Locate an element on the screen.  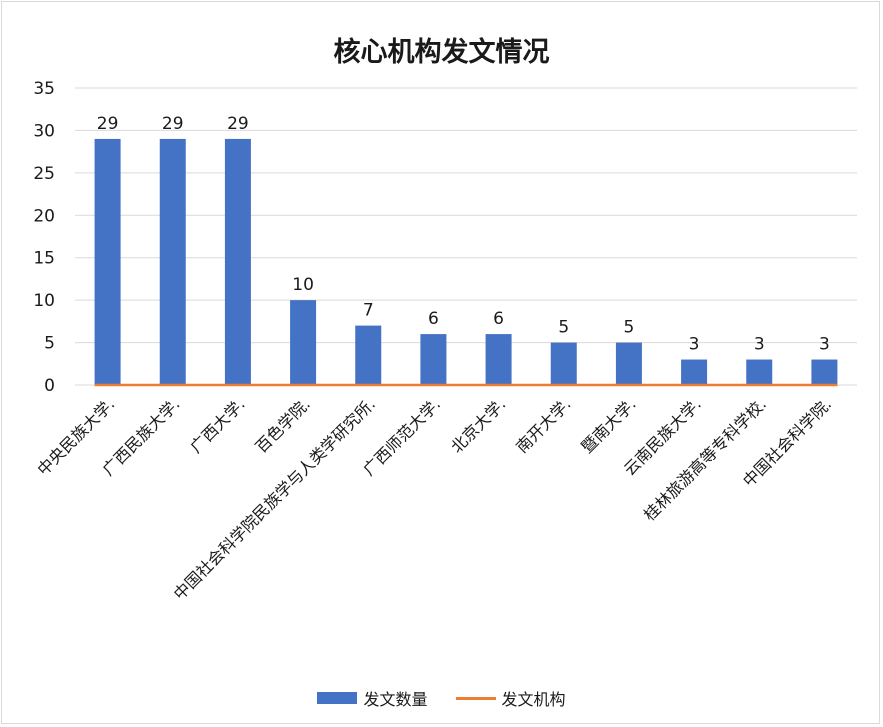
legend-label-bar: 发文数量 is located at coordinates (395, 699).